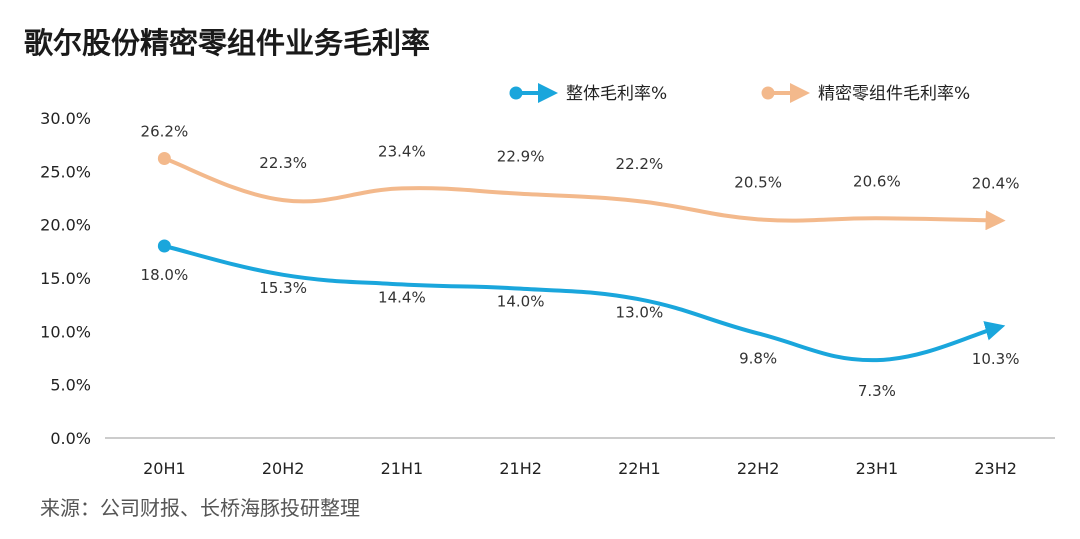 The height and width of the screenshot is (539, 1080). Describe the element at coordinates (65, 118) in the screenshot. I see `y-tick-label: 30.0%` at that location.